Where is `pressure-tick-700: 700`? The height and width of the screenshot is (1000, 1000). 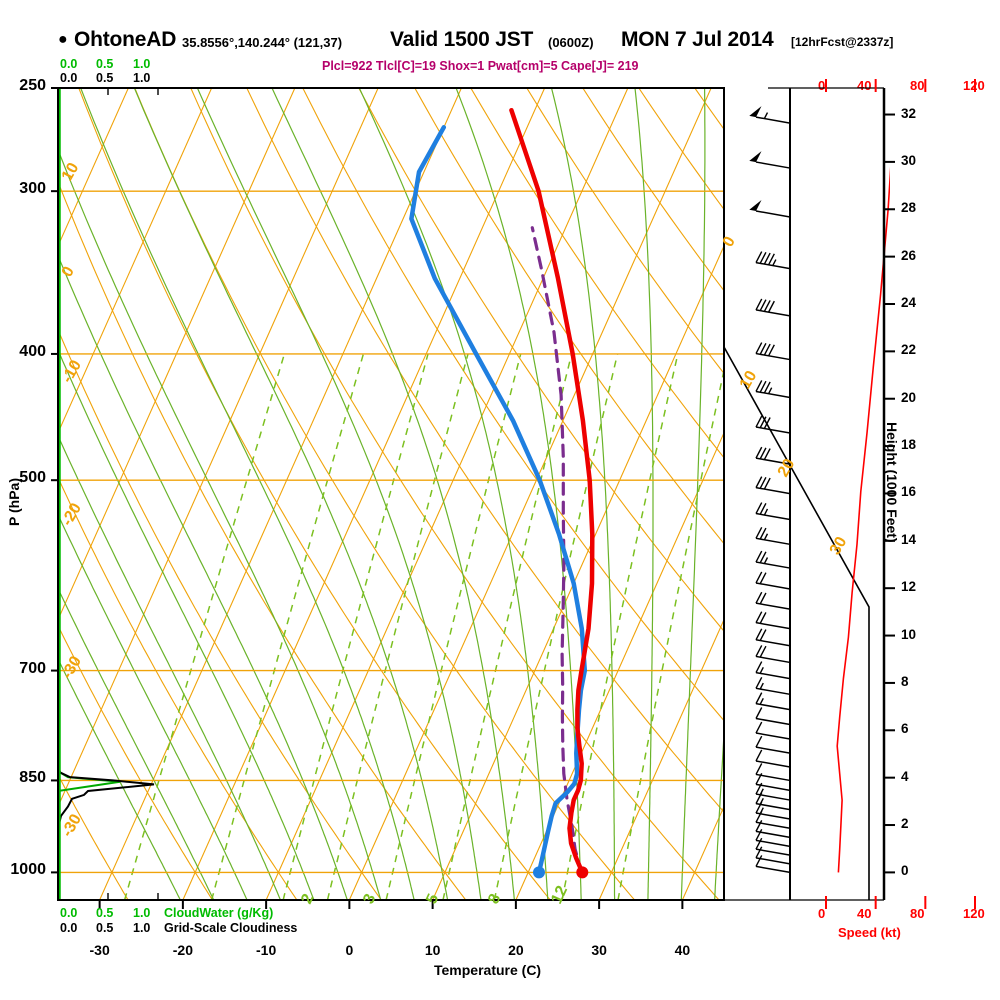
pressure-tick-700: 700 is located at coordinates (32, 668).